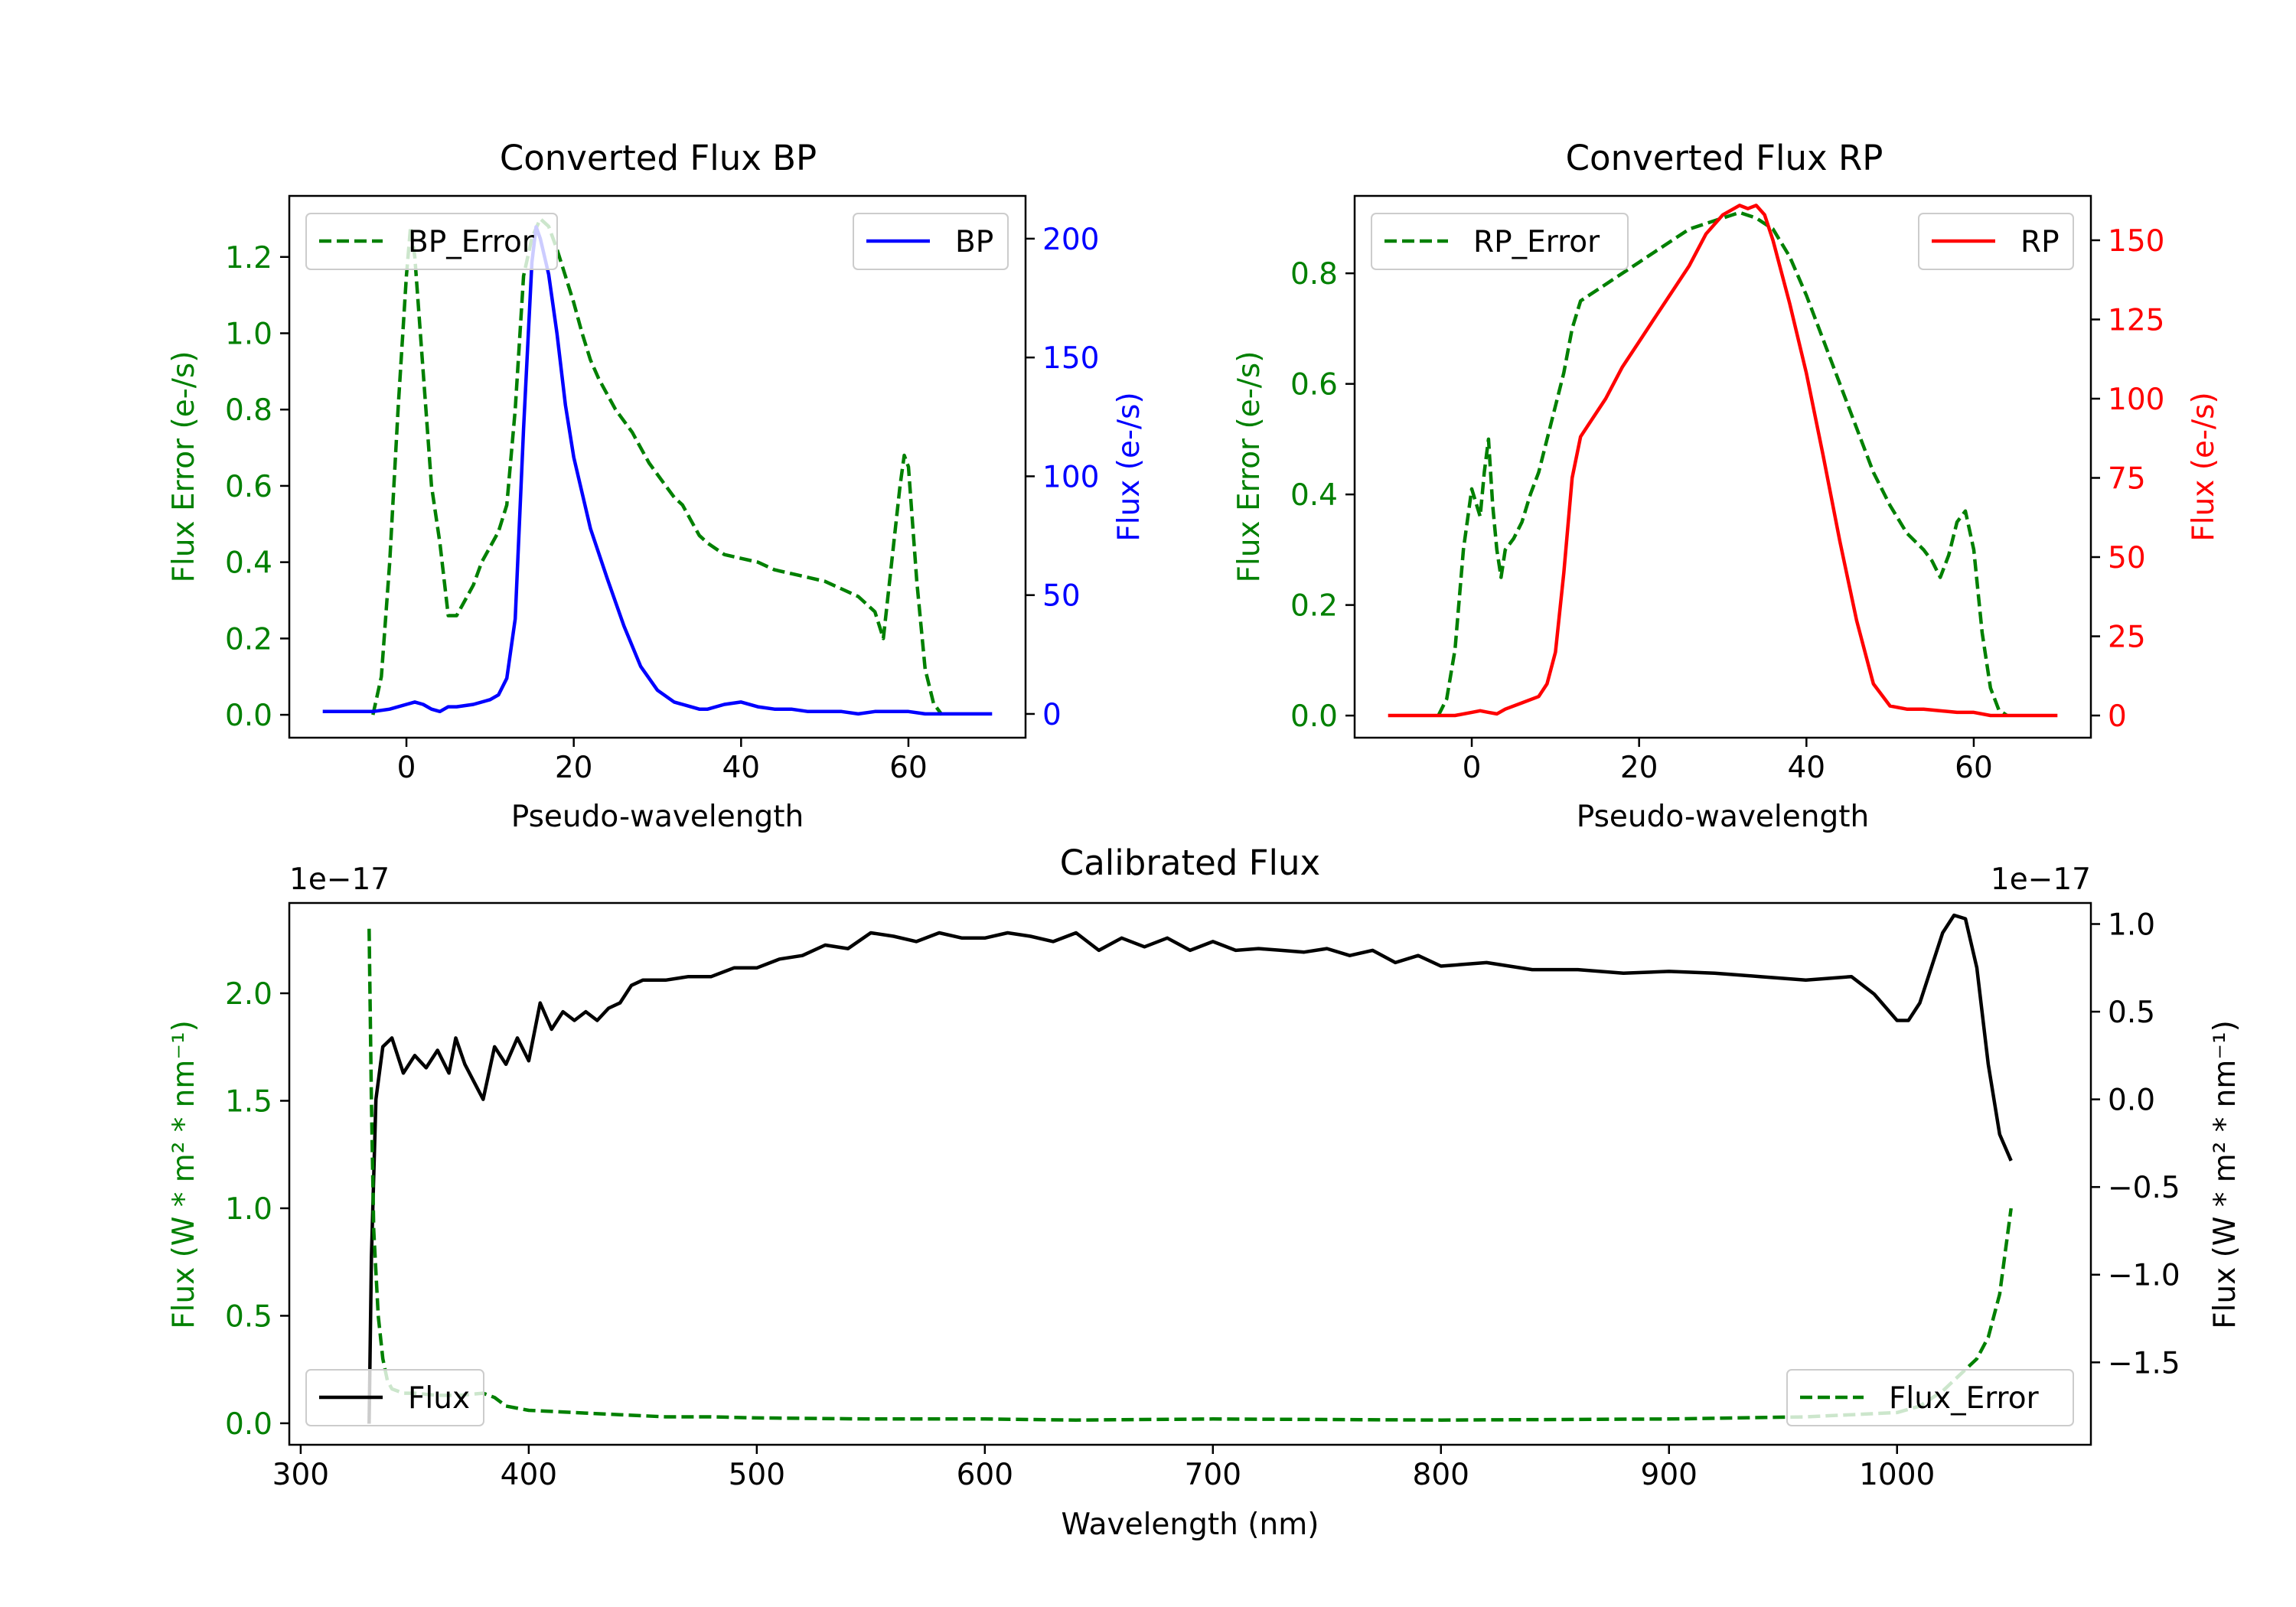  What do you see at coordinates (248, 716) in the screenshot?
I see `bp-y-tick-label-left: 0.0` at bounding box center [248, 716].